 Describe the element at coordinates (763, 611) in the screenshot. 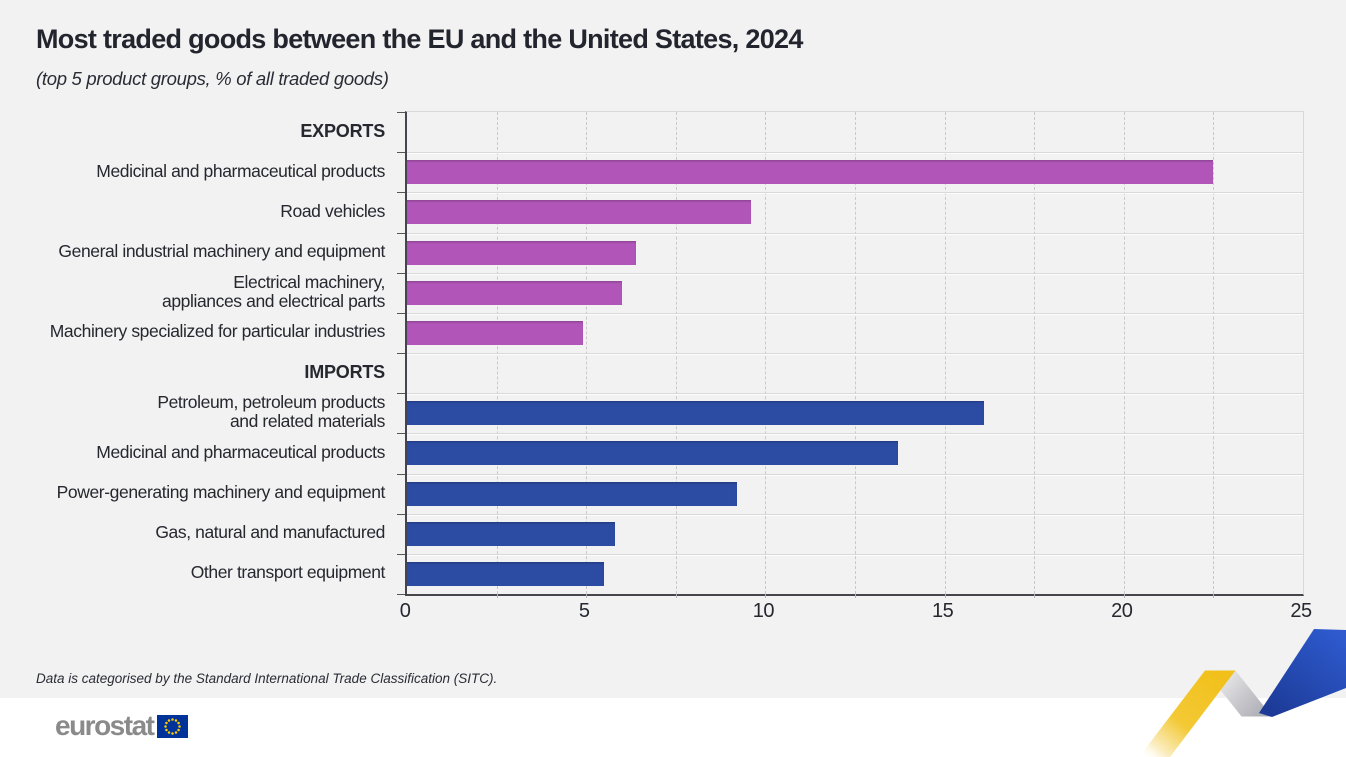

I see `x-axis-label: 10` at that location.